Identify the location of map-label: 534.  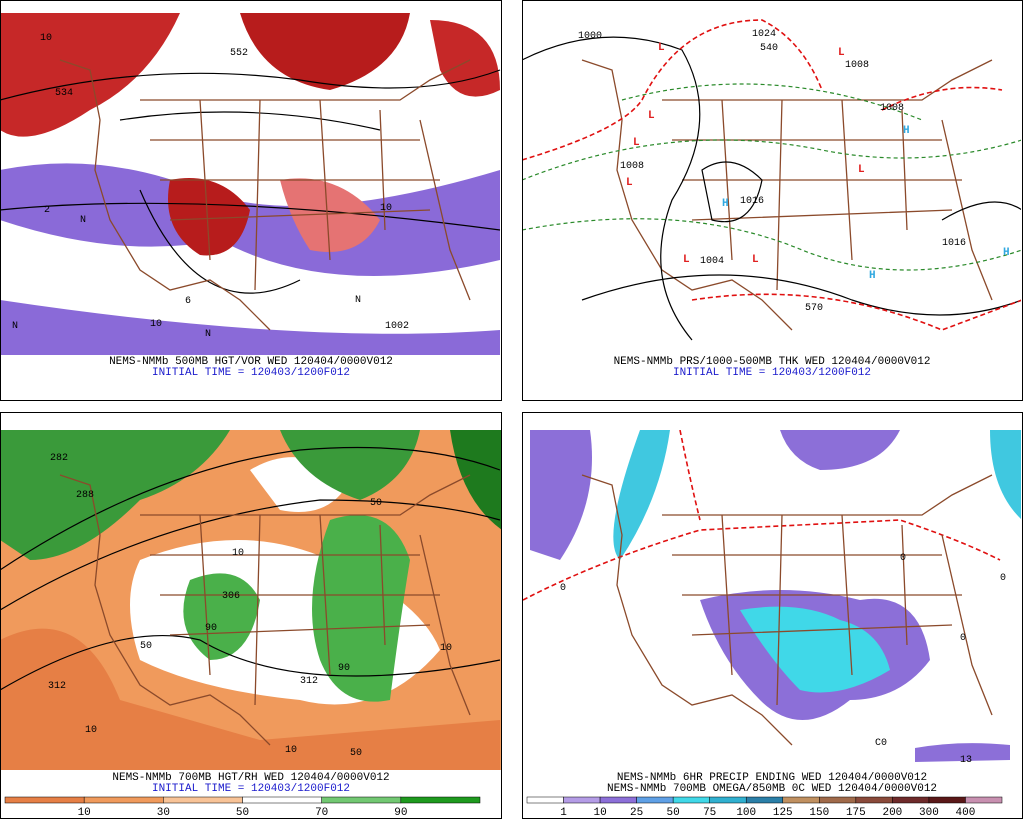
(64, 93).